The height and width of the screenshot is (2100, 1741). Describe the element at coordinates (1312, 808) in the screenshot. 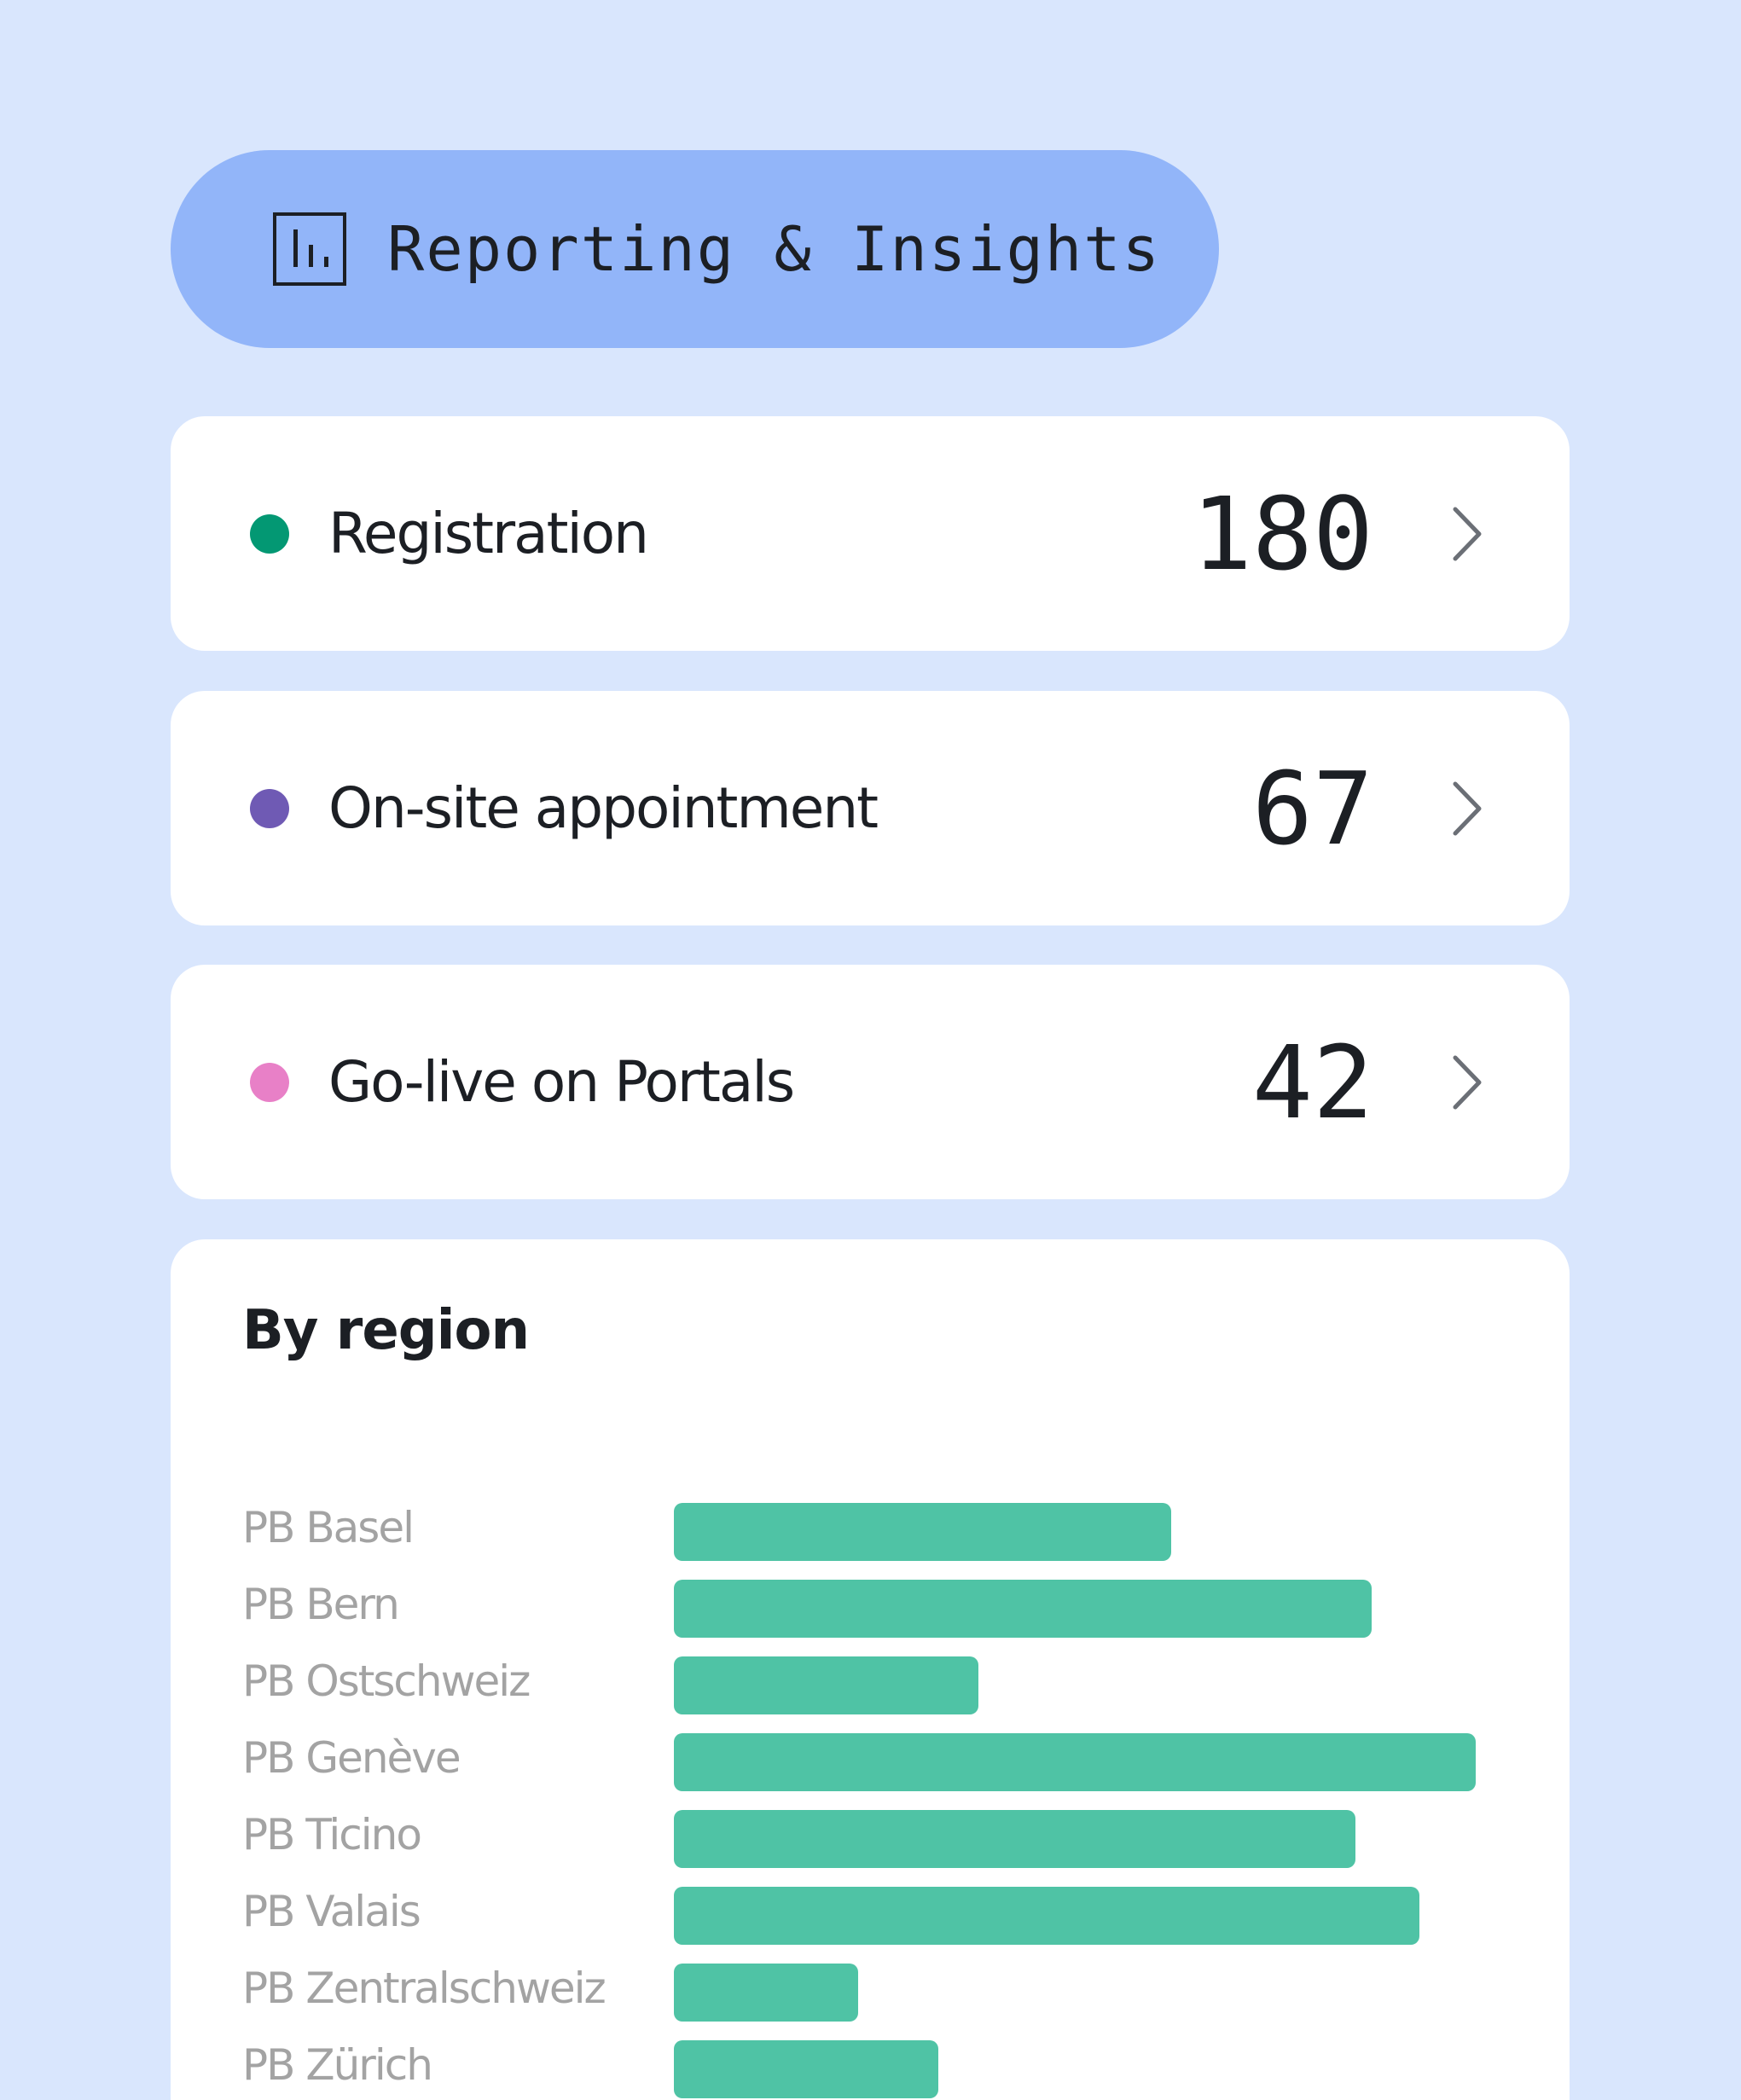

I see `stat-value: 67` at that location.